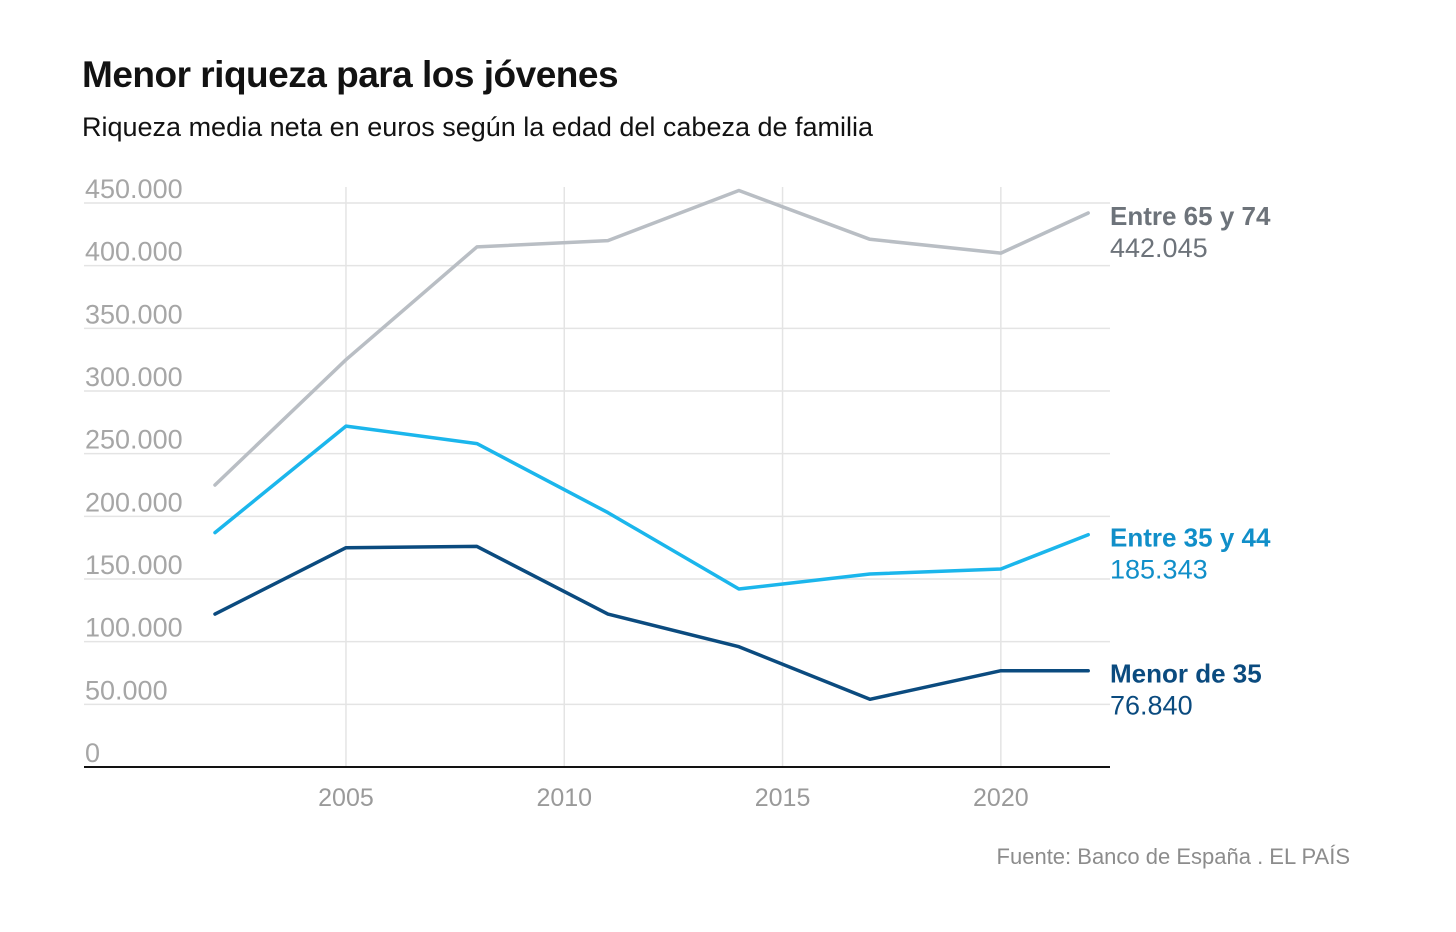 The height and width of the screenshot is (932, 1456). Describe the element at coordinates (1151, 706) in the screenshot. I see `series-value-label: 76.840` at that location.